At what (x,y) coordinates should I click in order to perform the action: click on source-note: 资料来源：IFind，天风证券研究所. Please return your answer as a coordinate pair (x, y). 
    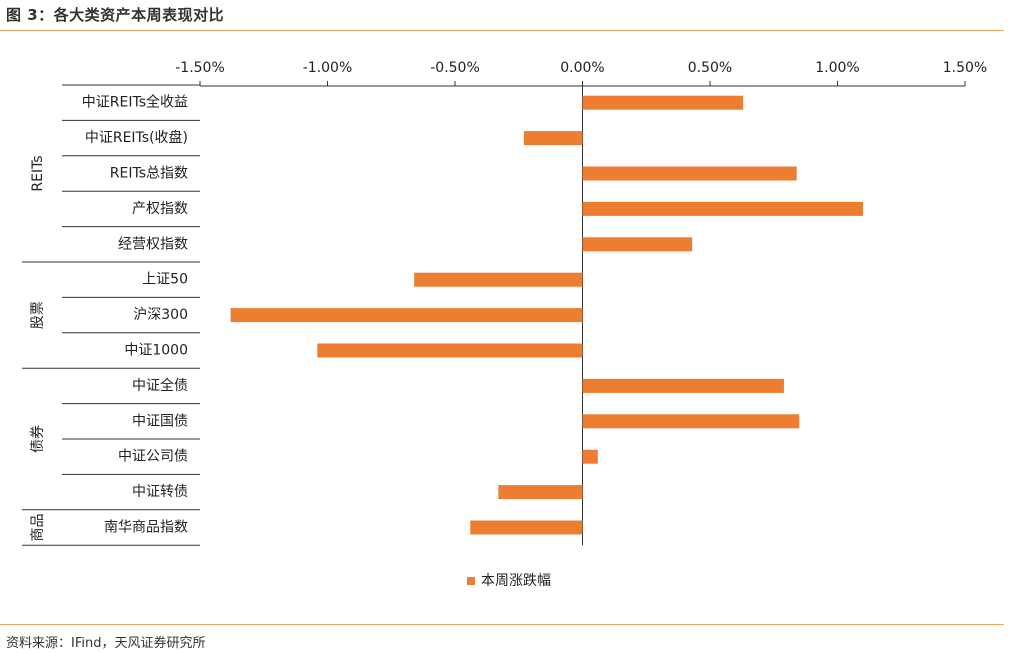
    Looking at the image, I should click on (106, 643).